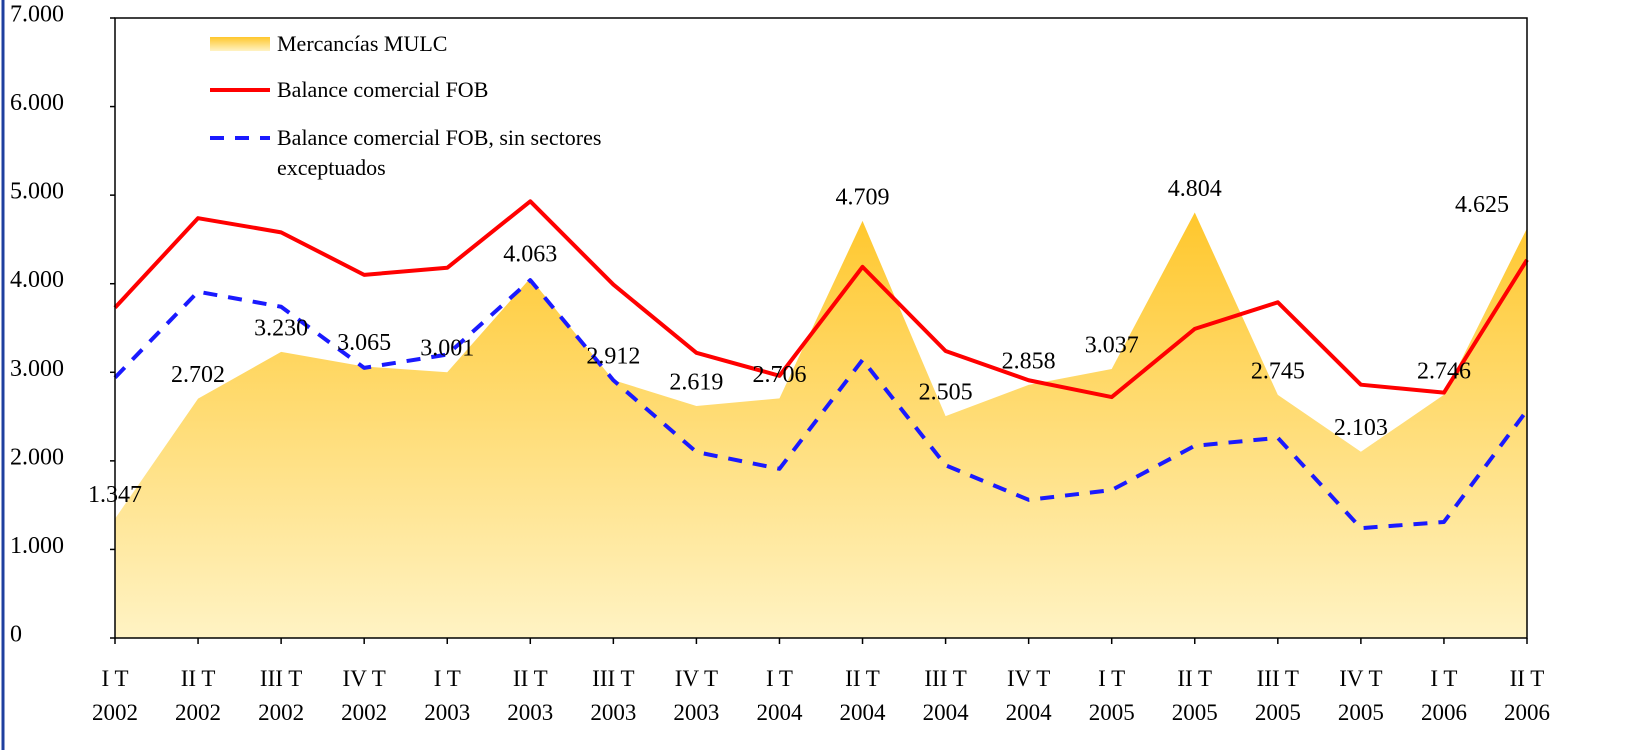 This screenshot has width=1630, height=750. I want to click on y-tick-label: 6.000, so click(37, 103).